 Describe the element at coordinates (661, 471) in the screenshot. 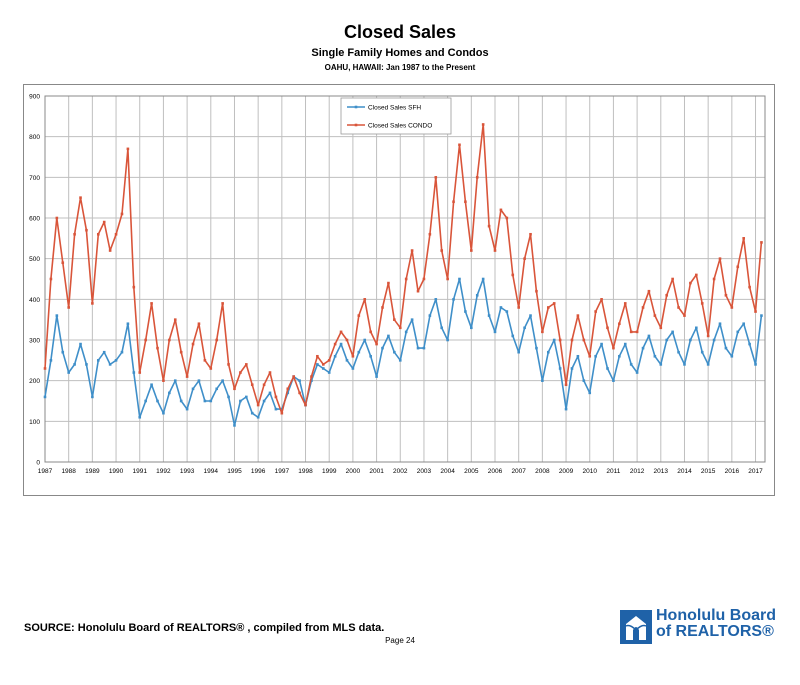

I see `x-tick-label: 2013` at that location.